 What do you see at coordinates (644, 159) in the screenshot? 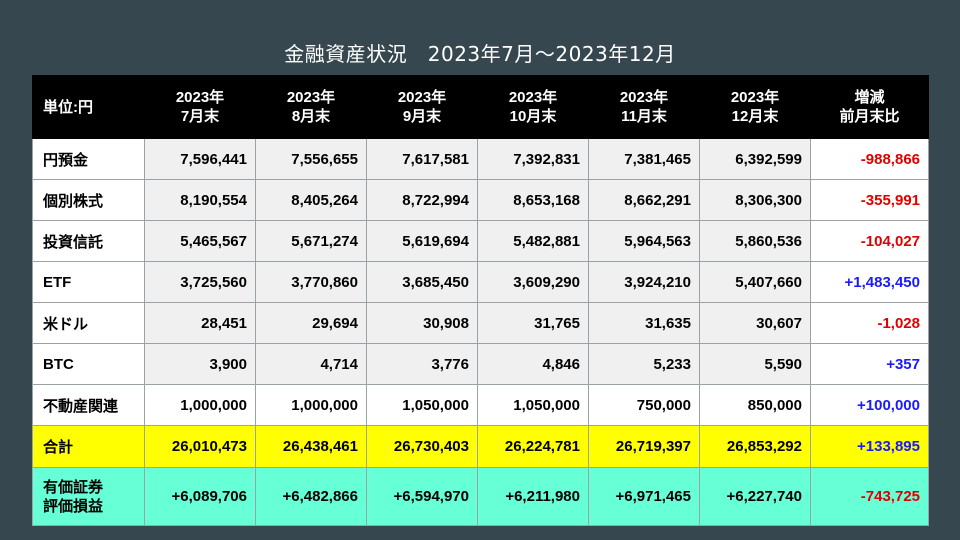
I see `value-cell: 7,381,465` at bounding box center [644, 159].